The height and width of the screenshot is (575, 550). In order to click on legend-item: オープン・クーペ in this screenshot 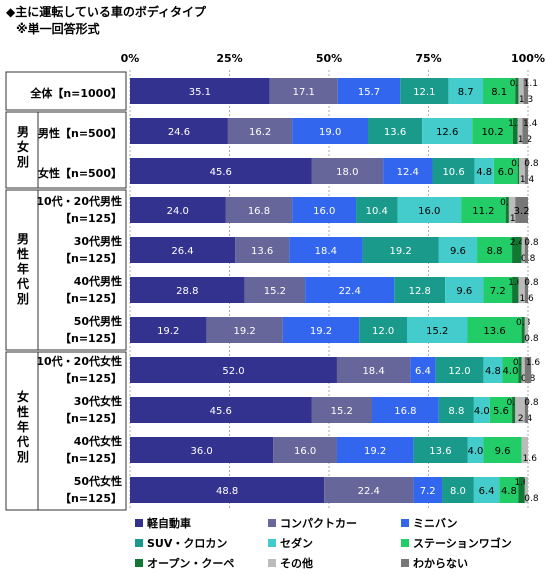, I will do `click(184, 563)`.